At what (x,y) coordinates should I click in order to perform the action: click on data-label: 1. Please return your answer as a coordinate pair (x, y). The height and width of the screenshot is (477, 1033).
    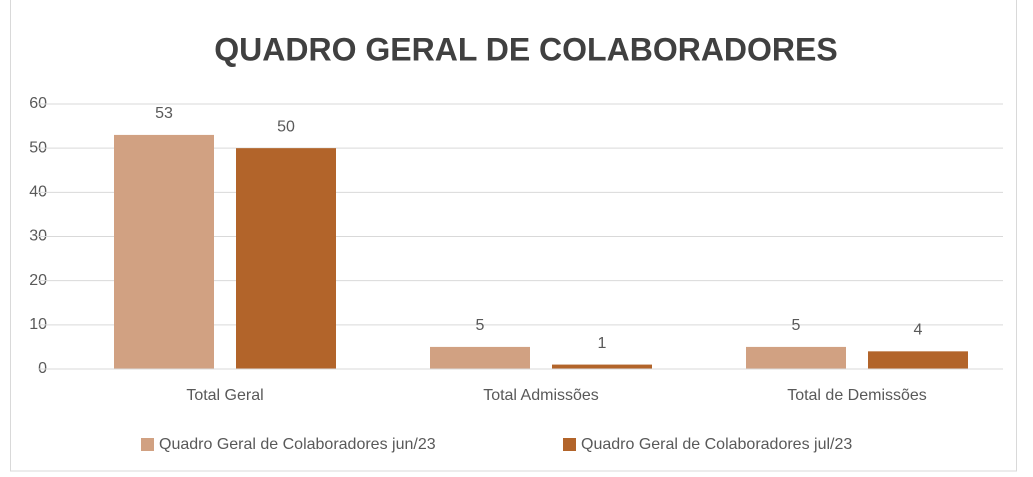
    Looking at the image, I should click on (602, 343).